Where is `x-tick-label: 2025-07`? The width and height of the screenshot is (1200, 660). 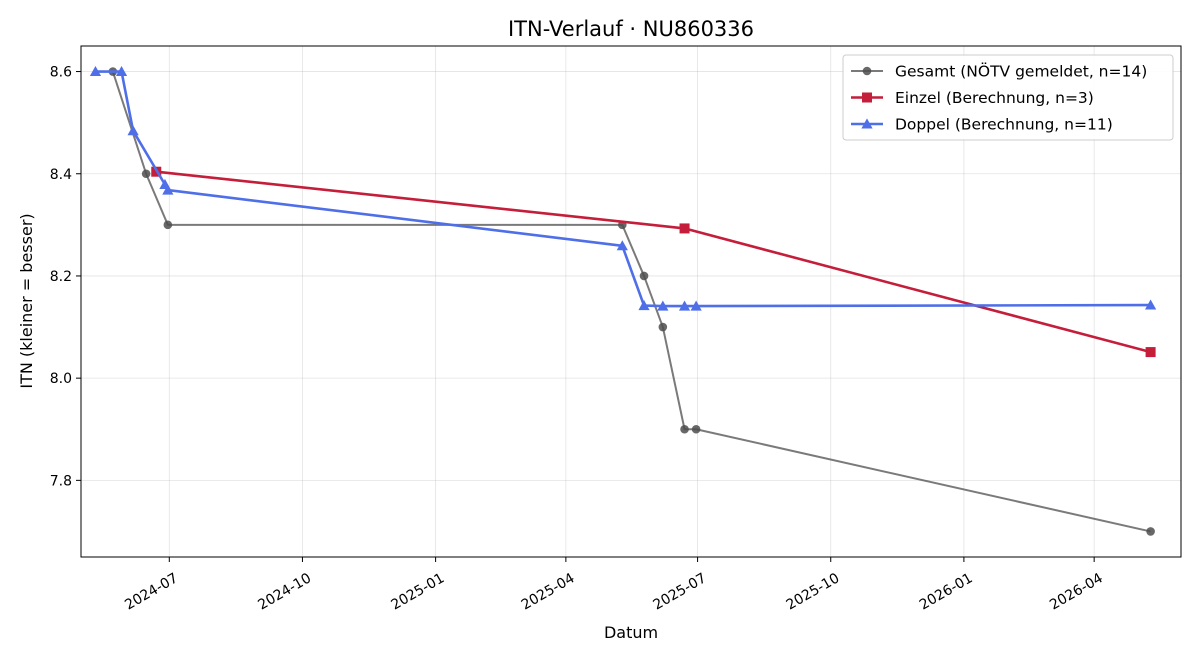 x-tick-label: 2025-07 is located at coordinates (680, 591).